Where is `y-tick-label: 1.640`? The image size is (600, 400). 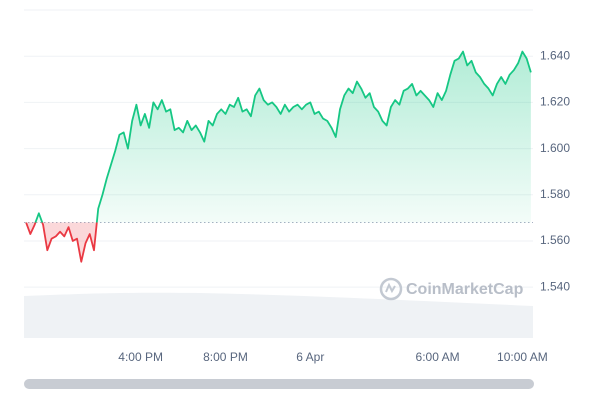
y-tick-label: 1.640 is located at coordinates (555, 55).